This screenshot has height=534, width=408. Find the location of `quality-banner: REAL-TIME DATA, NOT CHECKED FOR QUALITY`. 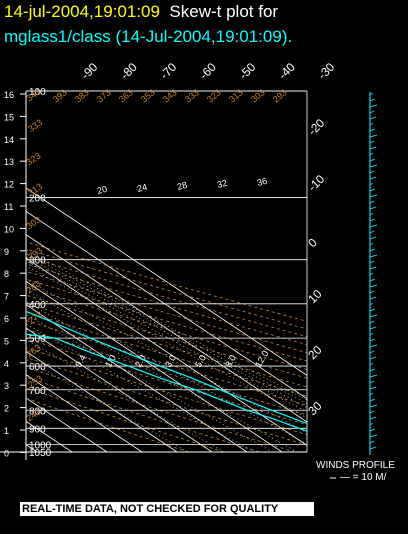

quality-banner: REAL-TIME DATA, NOT CHECKED FOR QUALITY is located at coordinates (167, 509).